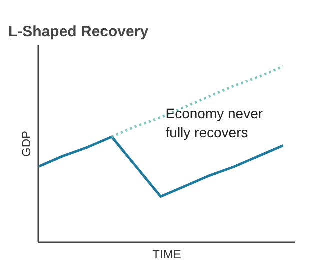 This screenshot has width=315, height=280. I want to click on x-axis-title: TIME, so click(167, 255).